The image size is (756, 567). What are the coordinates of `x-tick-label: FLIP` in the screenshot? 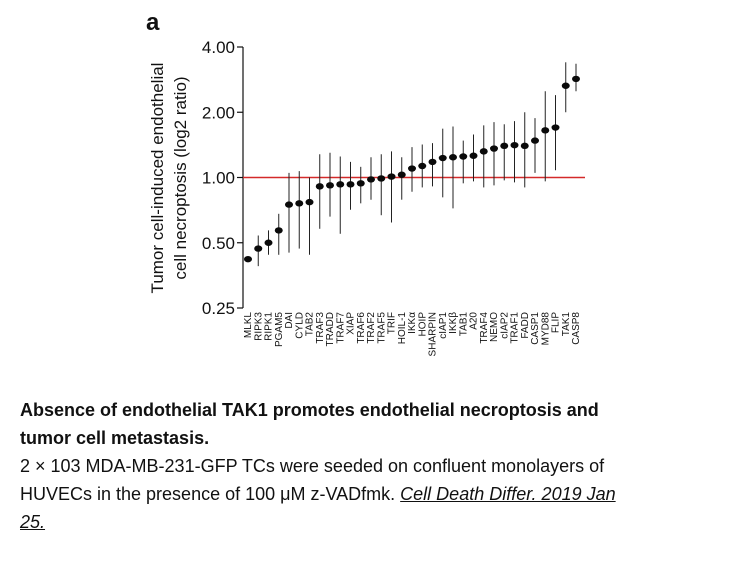 It's located at (556, 322).